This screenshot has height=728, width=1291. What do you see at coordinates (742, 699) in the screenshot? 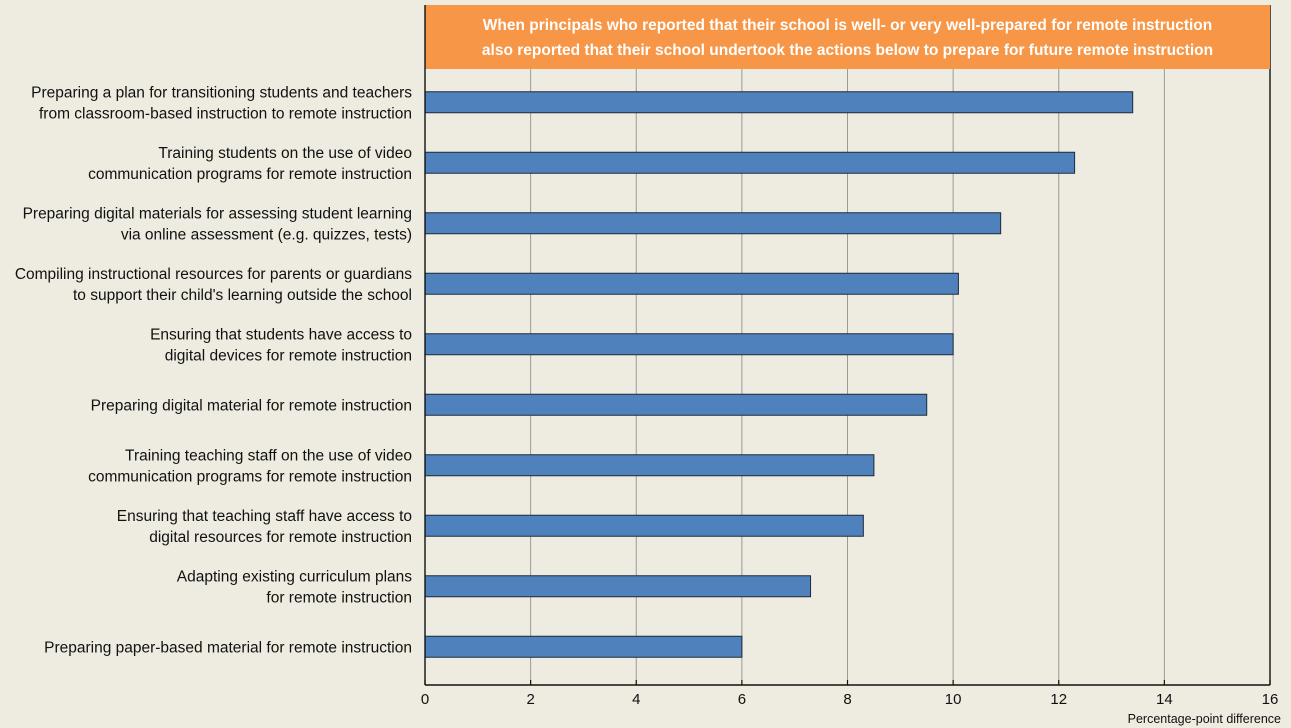
I see `x-tick-label: 6` at bounding box center [742, 699].